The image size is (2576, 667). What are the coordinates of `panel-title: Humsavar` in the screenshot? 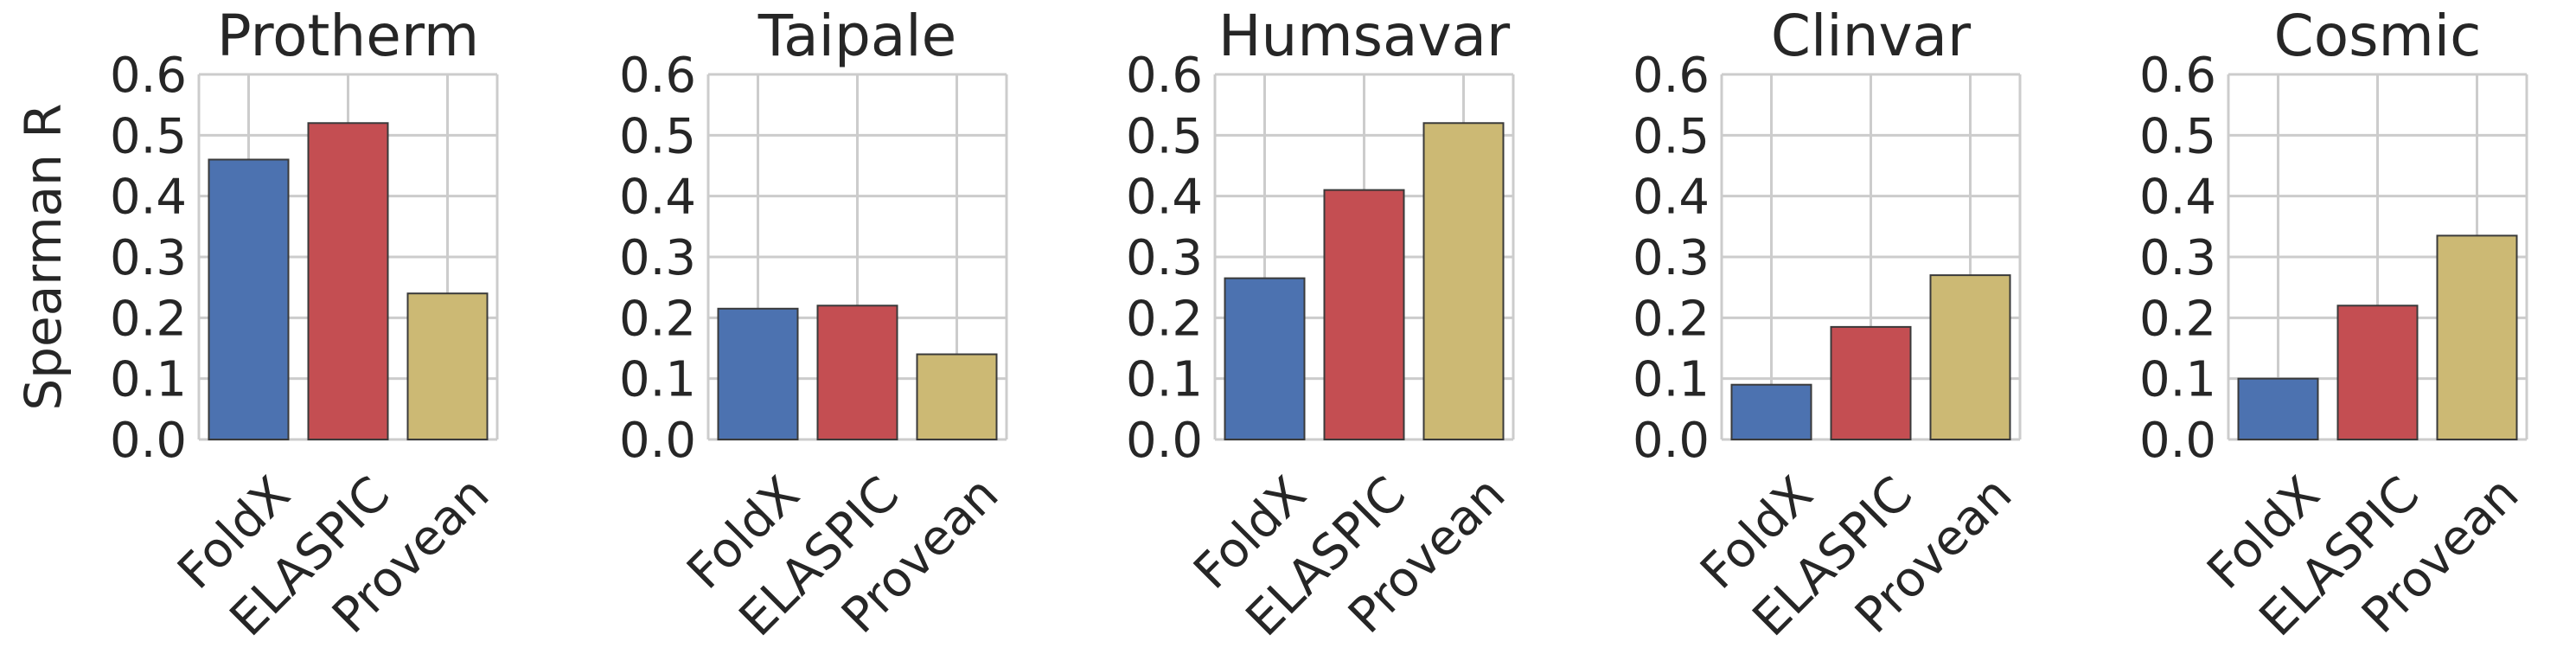 It's located at (1365, 36).